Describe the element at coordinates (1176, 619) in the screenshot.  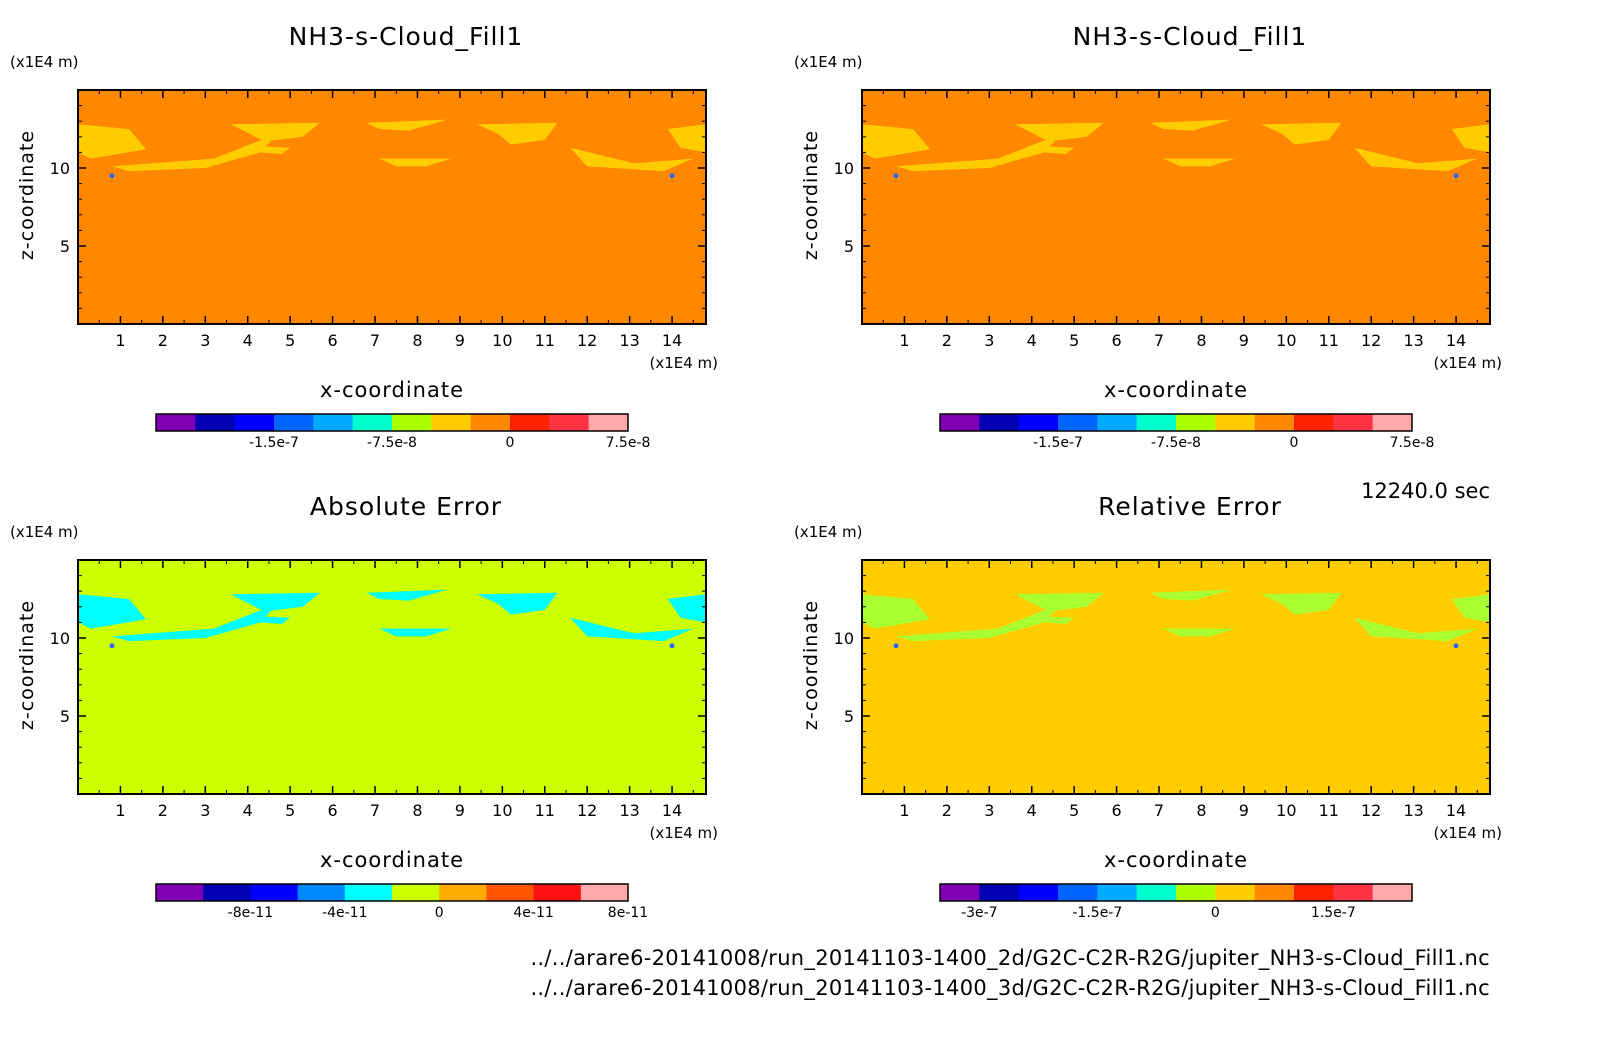
I see `cloud-layer` at that location.